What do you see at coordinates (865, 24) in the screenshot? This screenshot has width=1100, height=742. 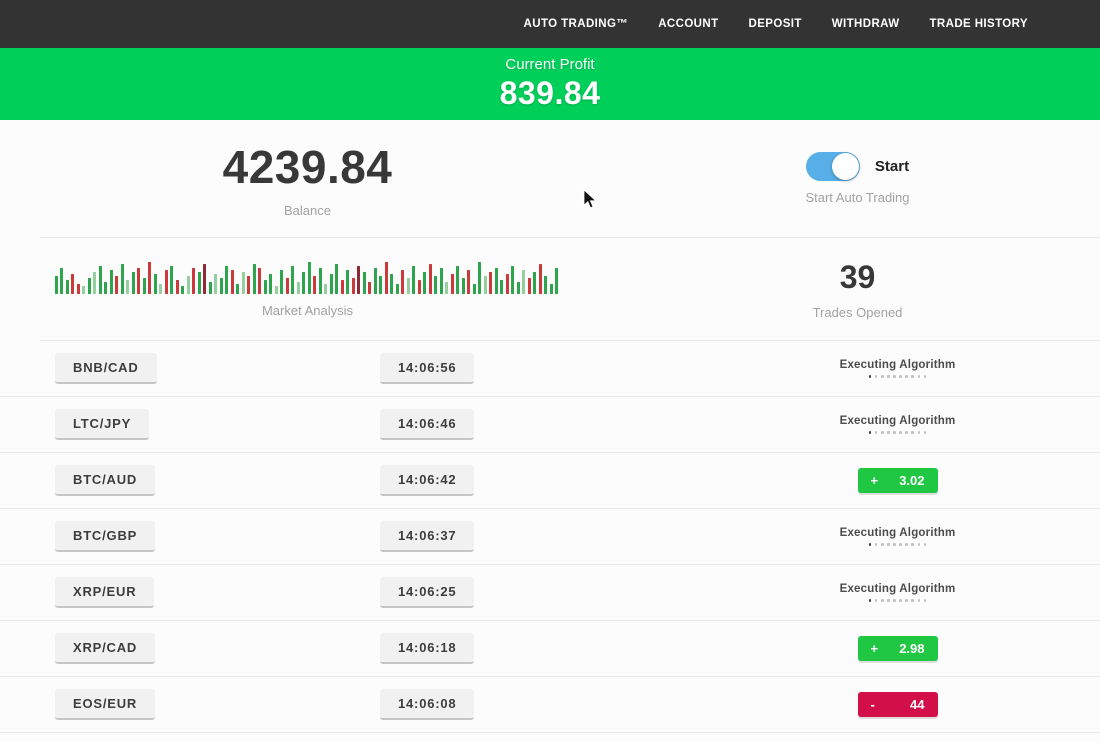 I see `nav-withdraw: WITHDRAW` at bounding box center [865, 24].